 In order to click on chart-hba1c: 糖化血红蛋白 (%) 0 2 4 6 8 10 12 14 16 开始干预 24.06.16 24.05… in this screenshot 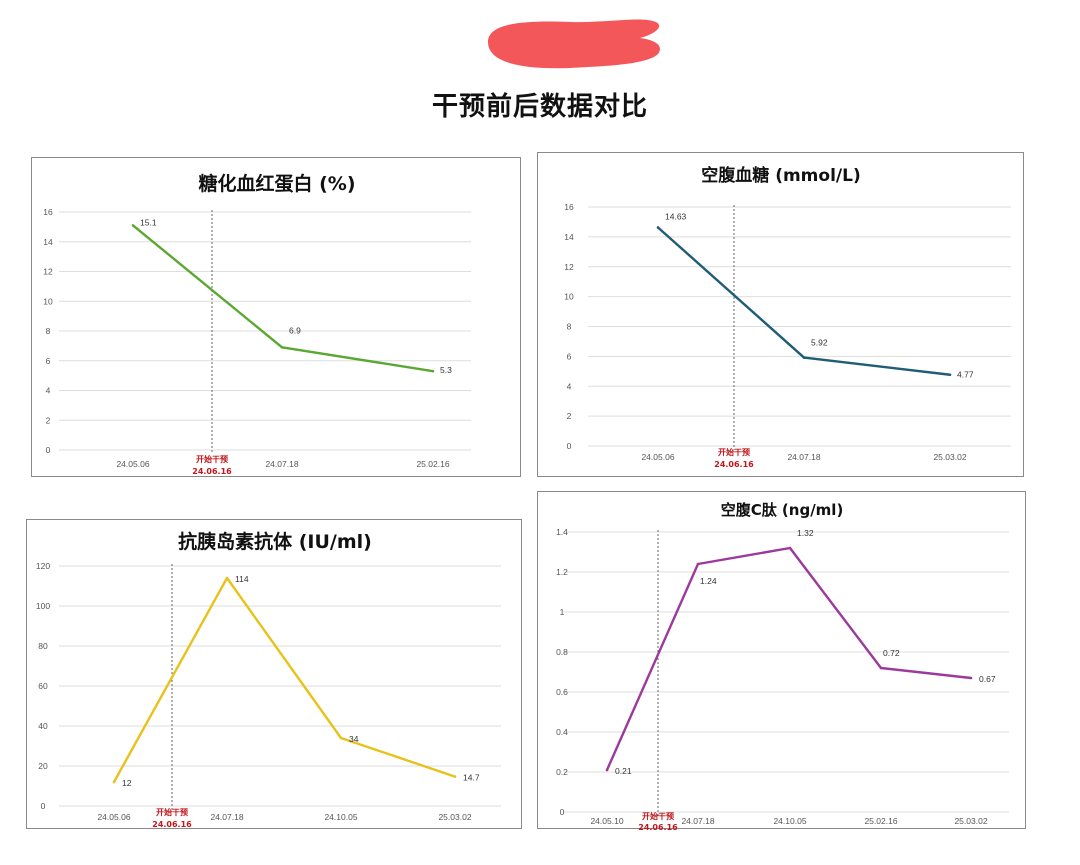, I will do `click(257, 324)`.